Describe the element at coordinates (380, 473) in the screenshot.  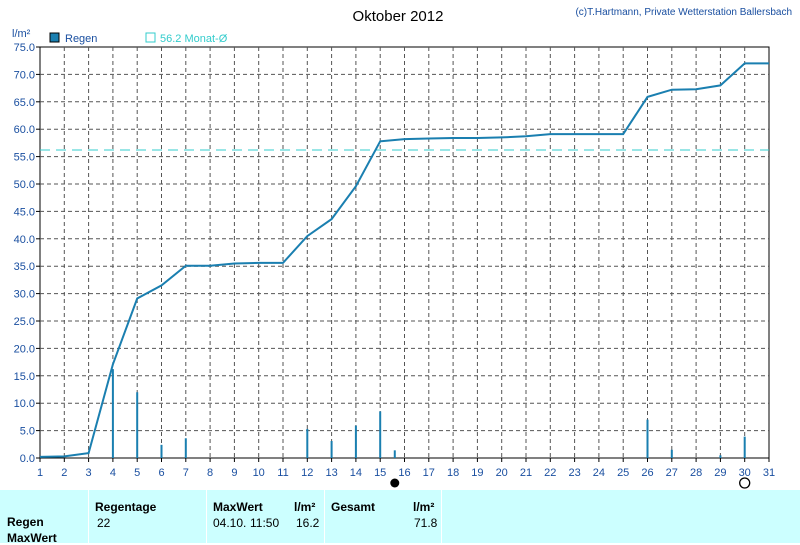
I see `x-tick-label: 15` at that location.